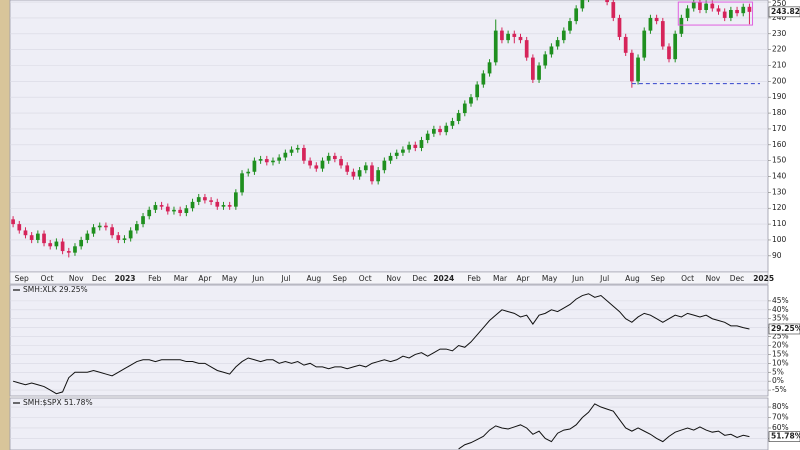 Image resolution: width=800 pixels, height=450 pixels. Describe the element at coordinates (780, 427) in the screenshot. I see `y-tick-label: 60%` at that location.